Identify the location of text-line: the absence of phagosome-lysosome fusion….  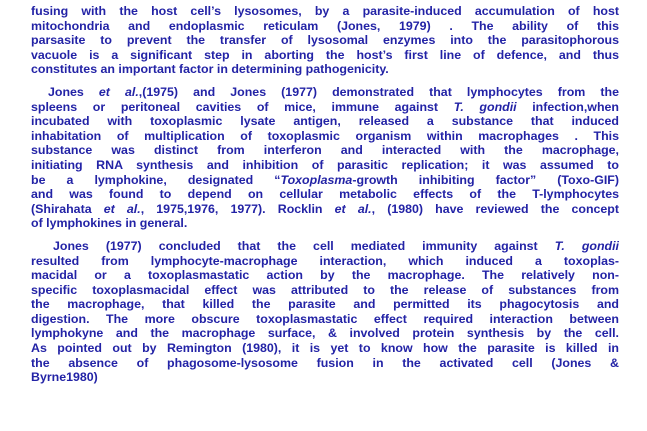
(325, 362).